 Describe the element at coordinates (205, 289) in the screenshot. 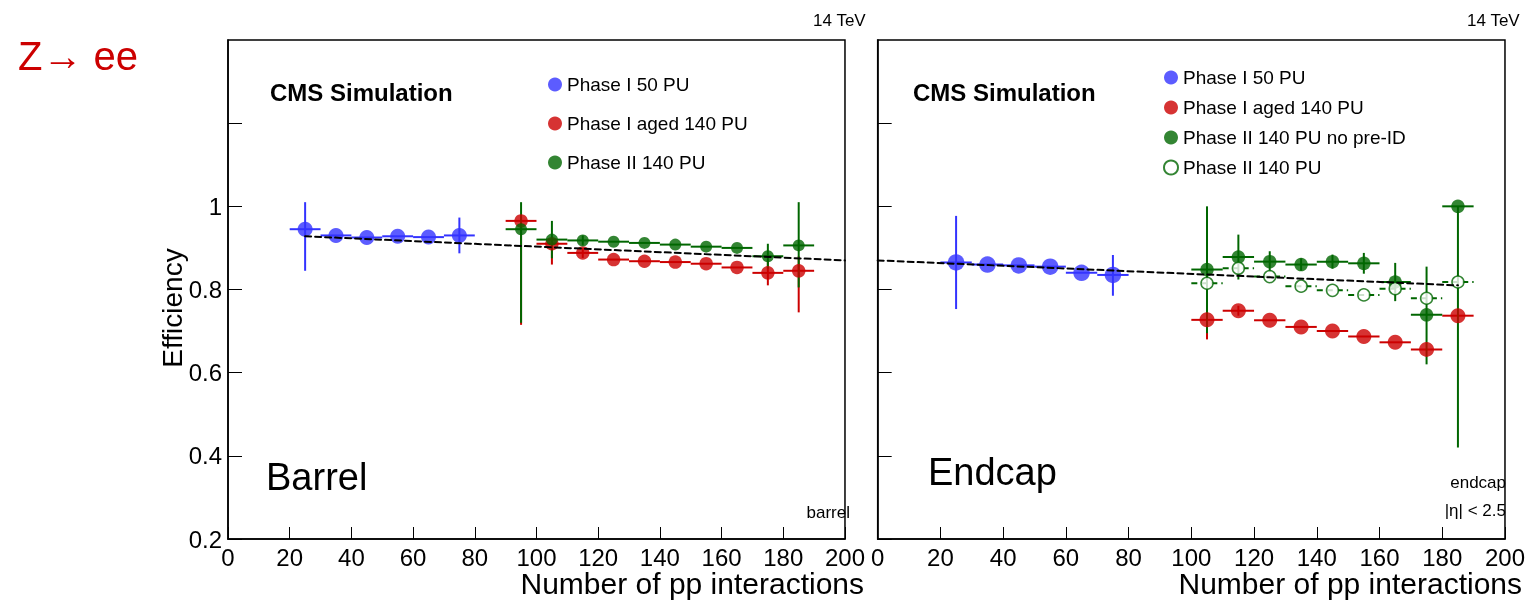

I see `y-tick-label: 0.8` at that location.